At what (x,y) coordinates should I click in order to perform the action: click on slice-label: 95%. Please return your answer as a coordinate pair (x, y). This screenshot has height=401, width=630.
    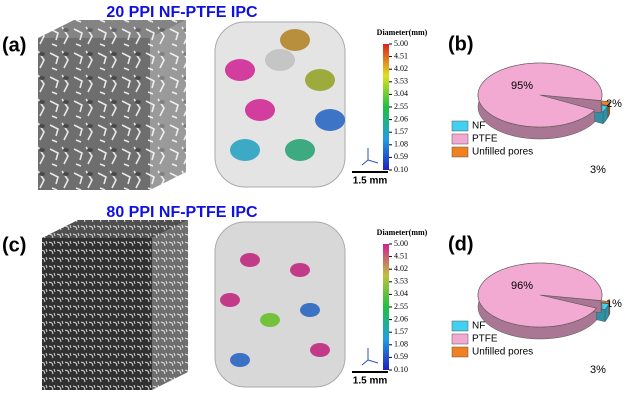
    Looking at the image, I should click on (522, 86).